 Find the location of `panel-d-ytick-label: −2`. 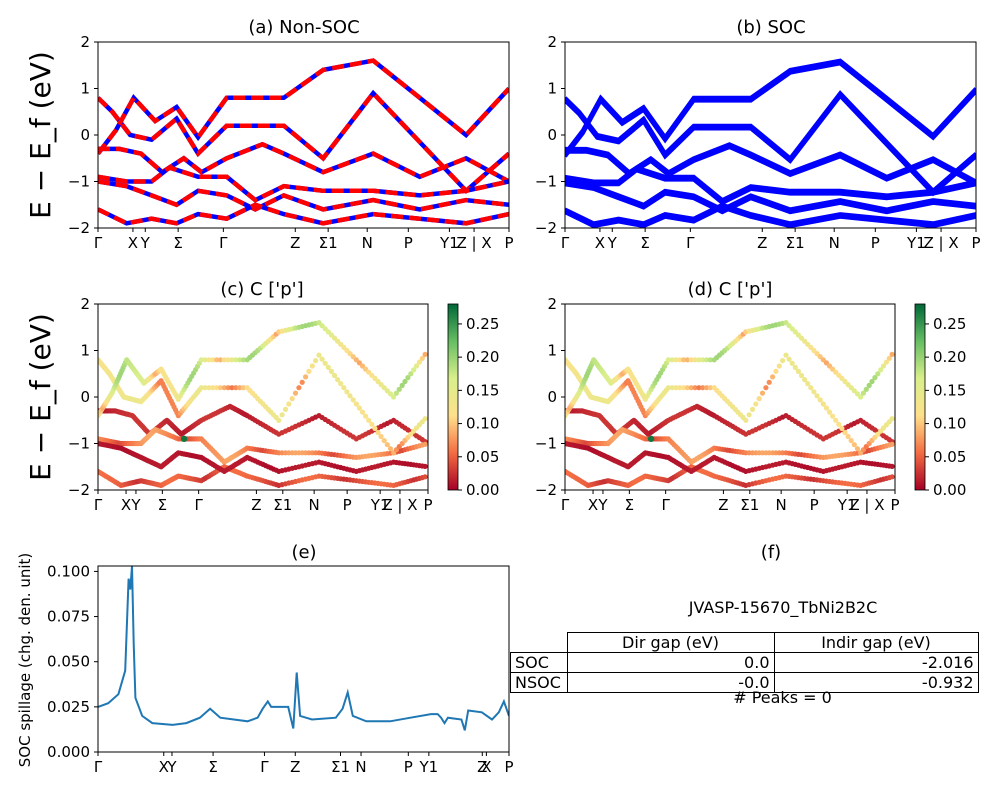

panel-d-ytick-label: −2 is located at coordinates (546, 490).